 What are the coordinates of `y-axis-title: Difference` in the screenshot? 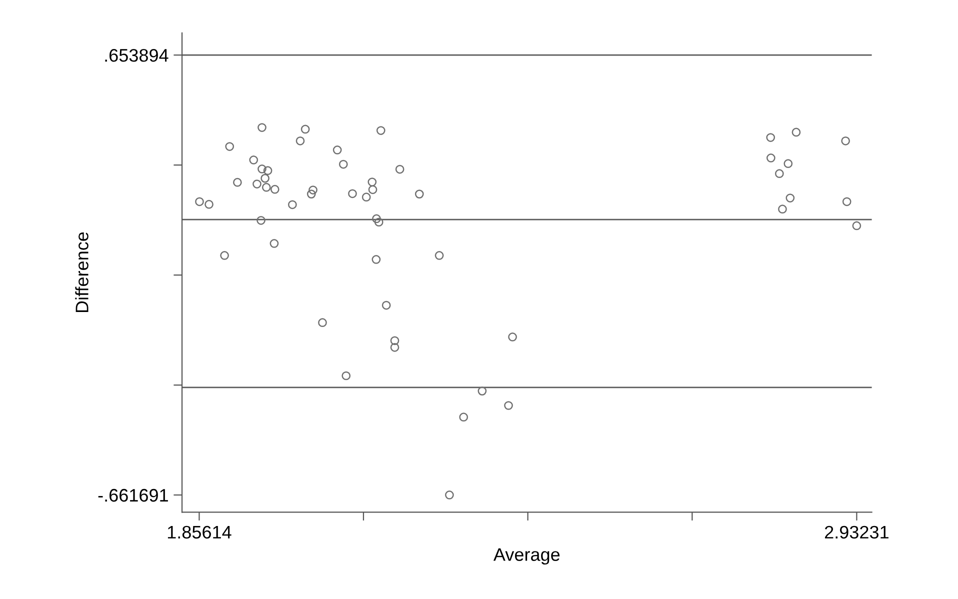 It's located at (81, 272).